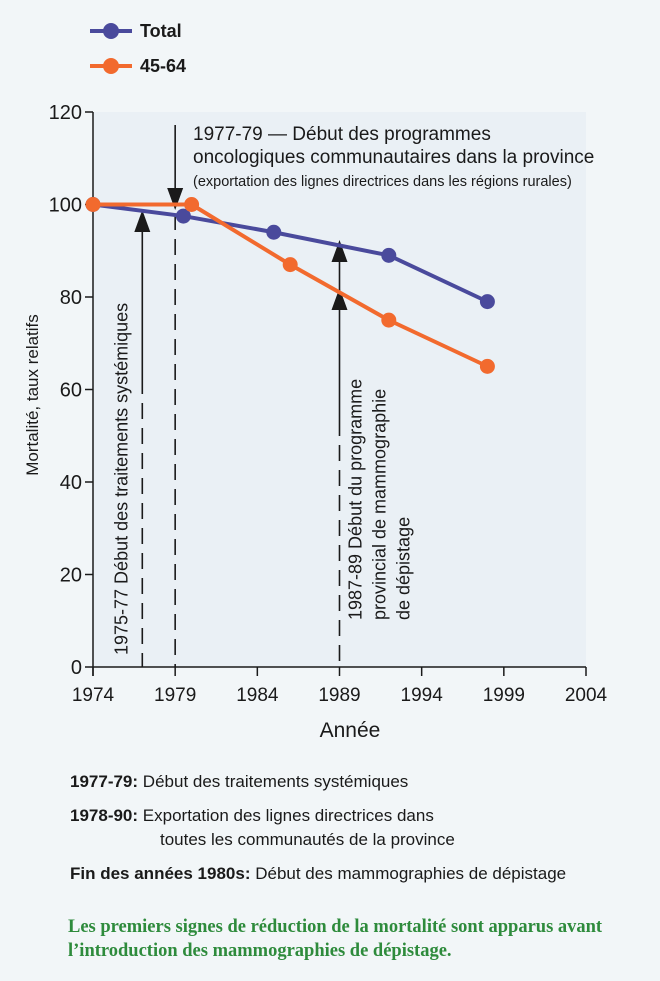  Describe the element at coordinates (142, 221) in the screenshot. I see `arrow-1975-head` at that location.